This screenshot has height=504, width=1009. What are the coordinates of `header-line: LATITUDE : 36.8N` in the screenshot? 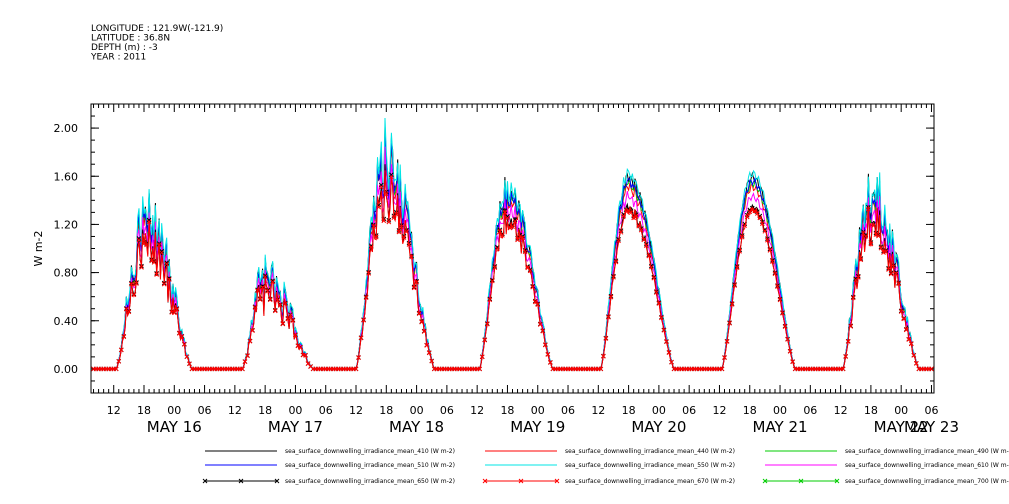 It's located at (130, 39).